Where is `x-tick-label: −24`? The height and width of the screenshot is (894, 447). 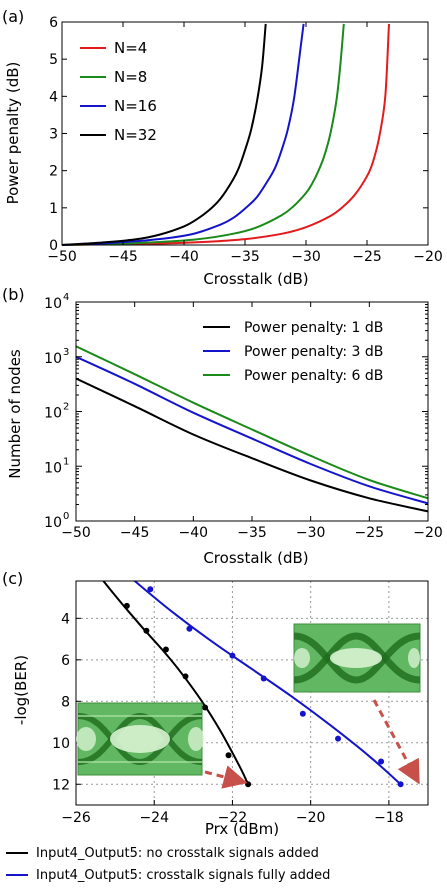 x-tick-label: −24 is located at coordinates (154, 818).